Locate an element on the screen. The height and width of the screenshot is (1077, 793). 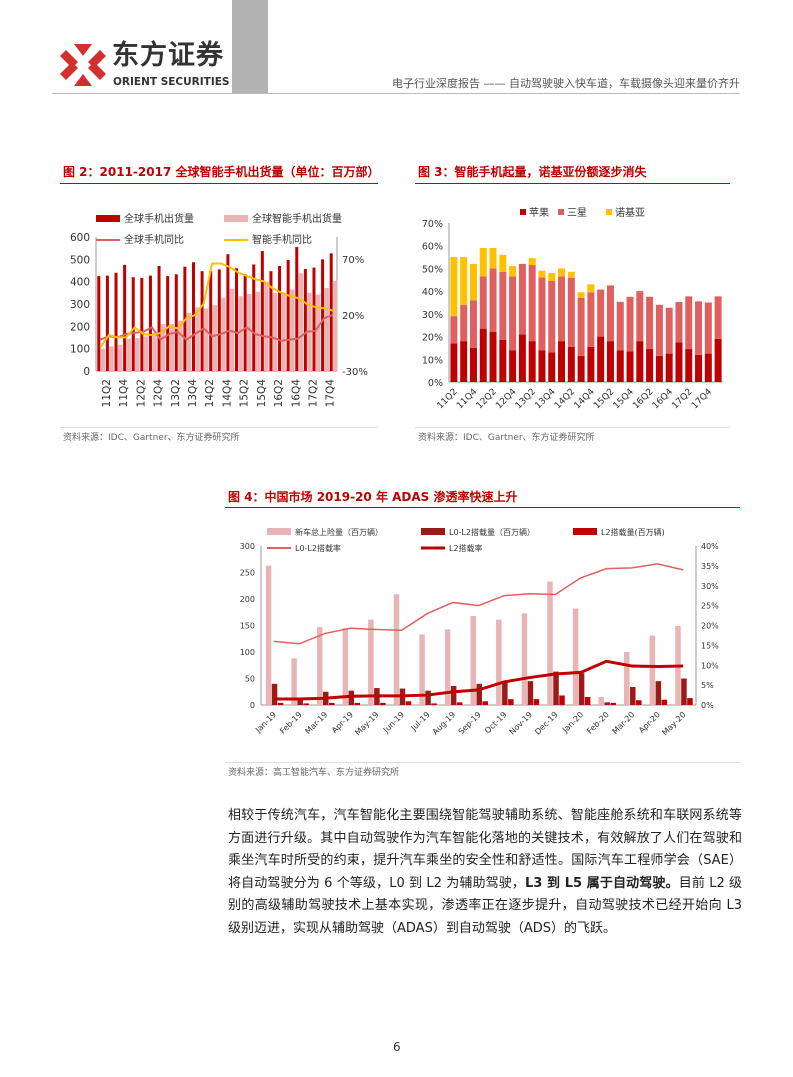
x-tick-label: Aug-19 is located at coordinates (444, 723).